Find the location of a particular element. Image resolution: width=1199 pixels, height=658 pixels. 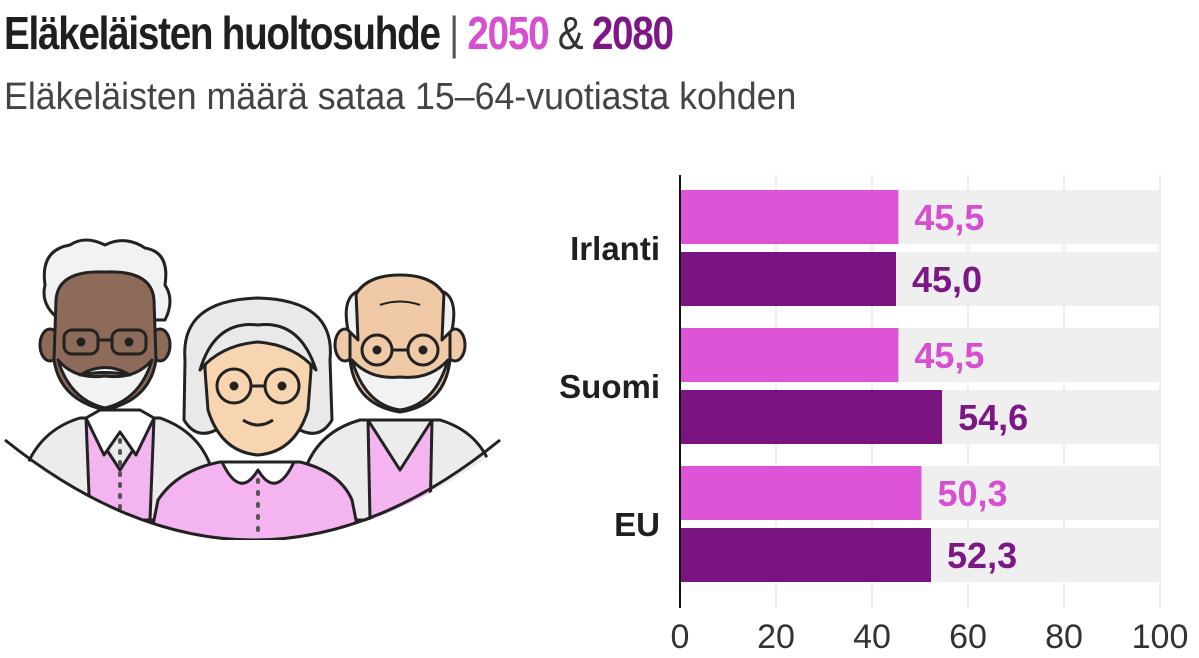

x-tick-label: 0 is located at coordinates (680, 637).